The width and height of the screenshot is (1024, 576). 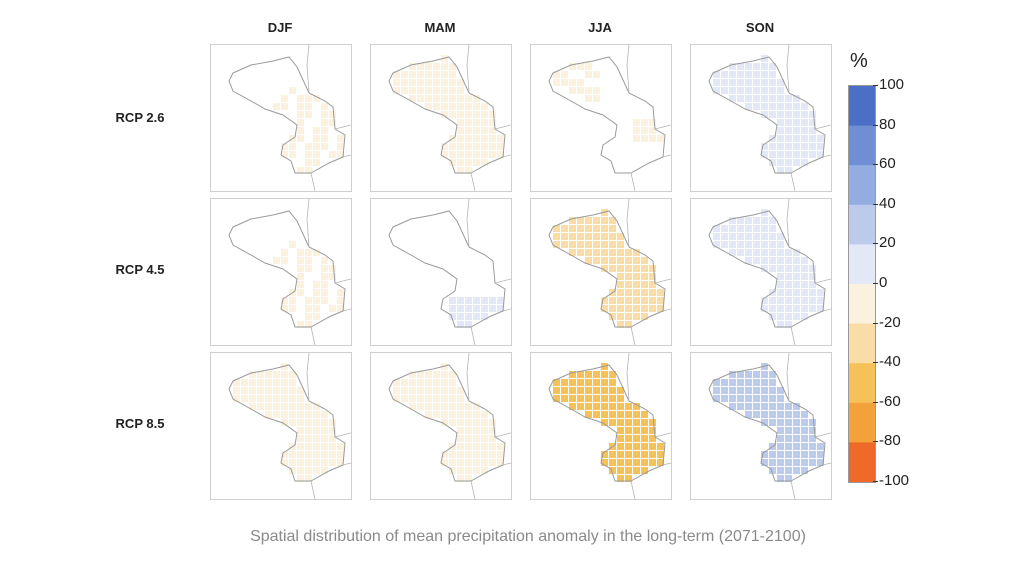 What do you see at coordinates (447, 269) in the screenshot?
I see `country-border` at bounding box center [447, 269].